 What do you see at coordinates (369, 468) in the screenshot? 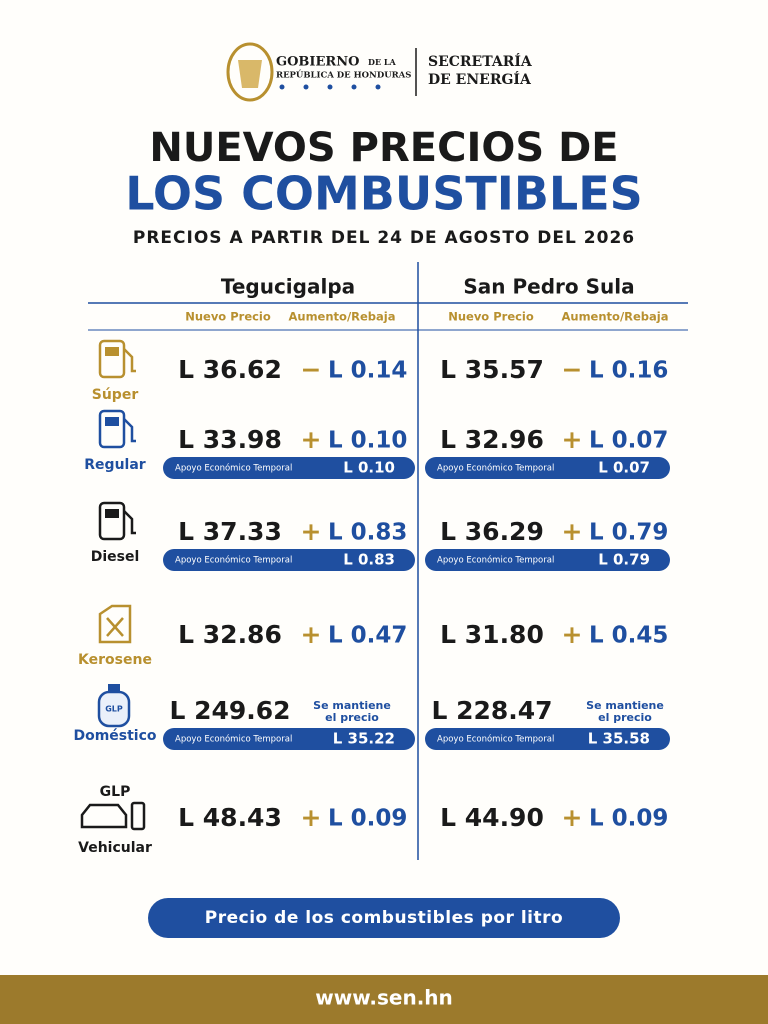
I see `support-value: L 0.10` at bounding box center [369, 468].